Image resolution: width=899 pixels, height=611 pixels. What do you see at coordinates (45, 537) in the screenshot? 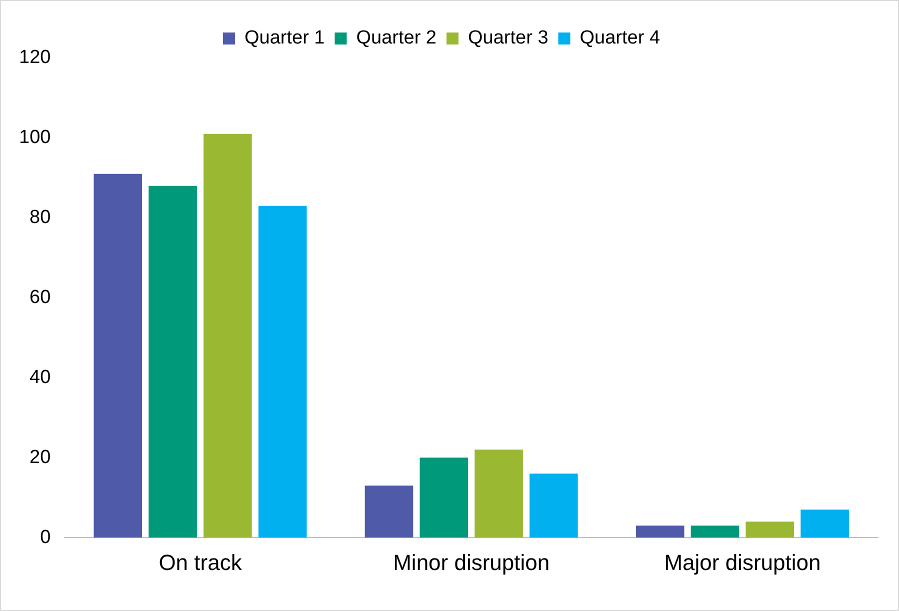
I see `y-tick-label: 0` at bounding box center [45, 537].